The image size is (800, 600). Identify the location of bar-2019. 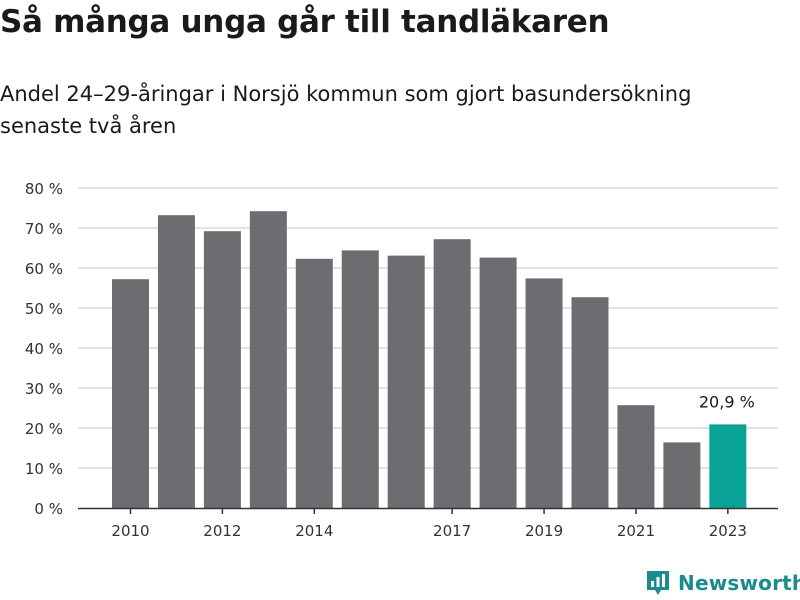
(544, 393).